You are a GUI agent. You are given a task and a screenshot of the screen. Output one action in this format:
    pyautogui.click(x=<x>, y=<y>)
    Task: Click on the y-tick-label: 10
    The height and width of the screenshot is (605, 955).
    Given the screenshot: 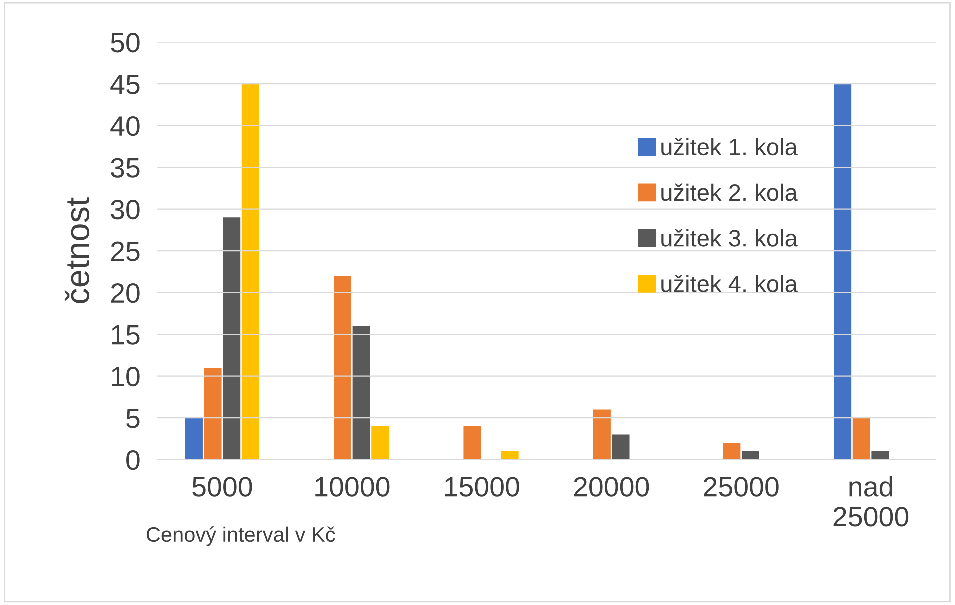 What is the action you would take?
    pyautogui.click(x=126, y=376)
    